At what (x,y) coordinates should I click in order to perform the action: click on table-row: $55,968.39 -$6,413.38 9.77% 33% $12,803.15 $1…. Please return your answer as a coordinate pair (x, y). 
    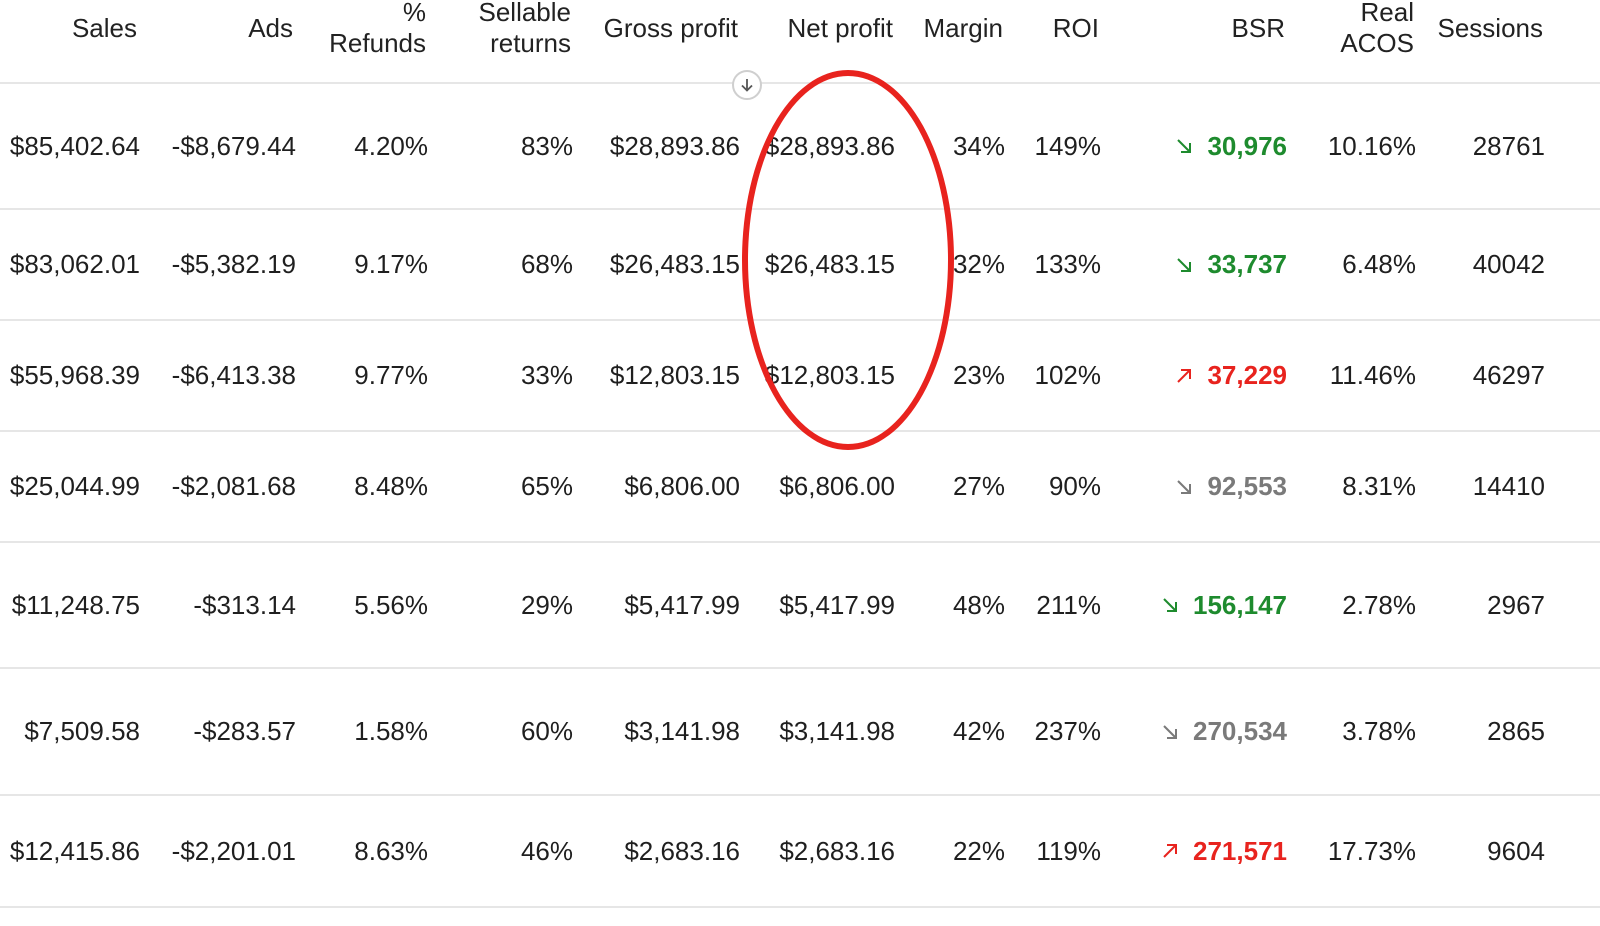
    Looking at the image, I should click on (800, 376).